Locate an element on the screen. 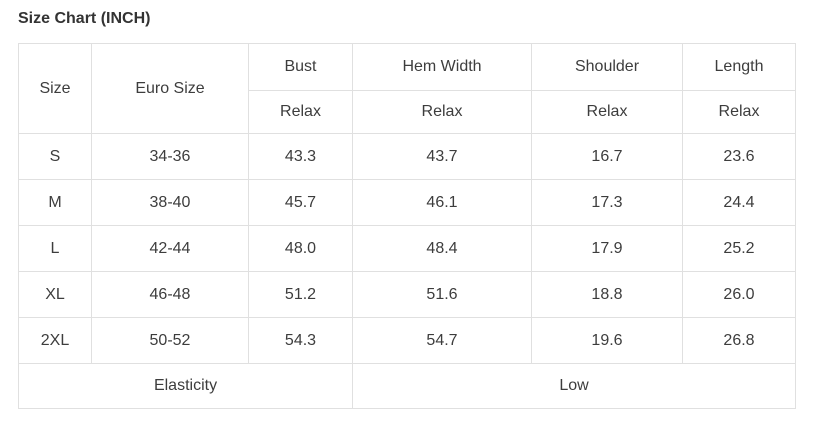 The height and width of the screenshot is (442, 820). length-cell: 25.2 is located at coordinates (739, 248).